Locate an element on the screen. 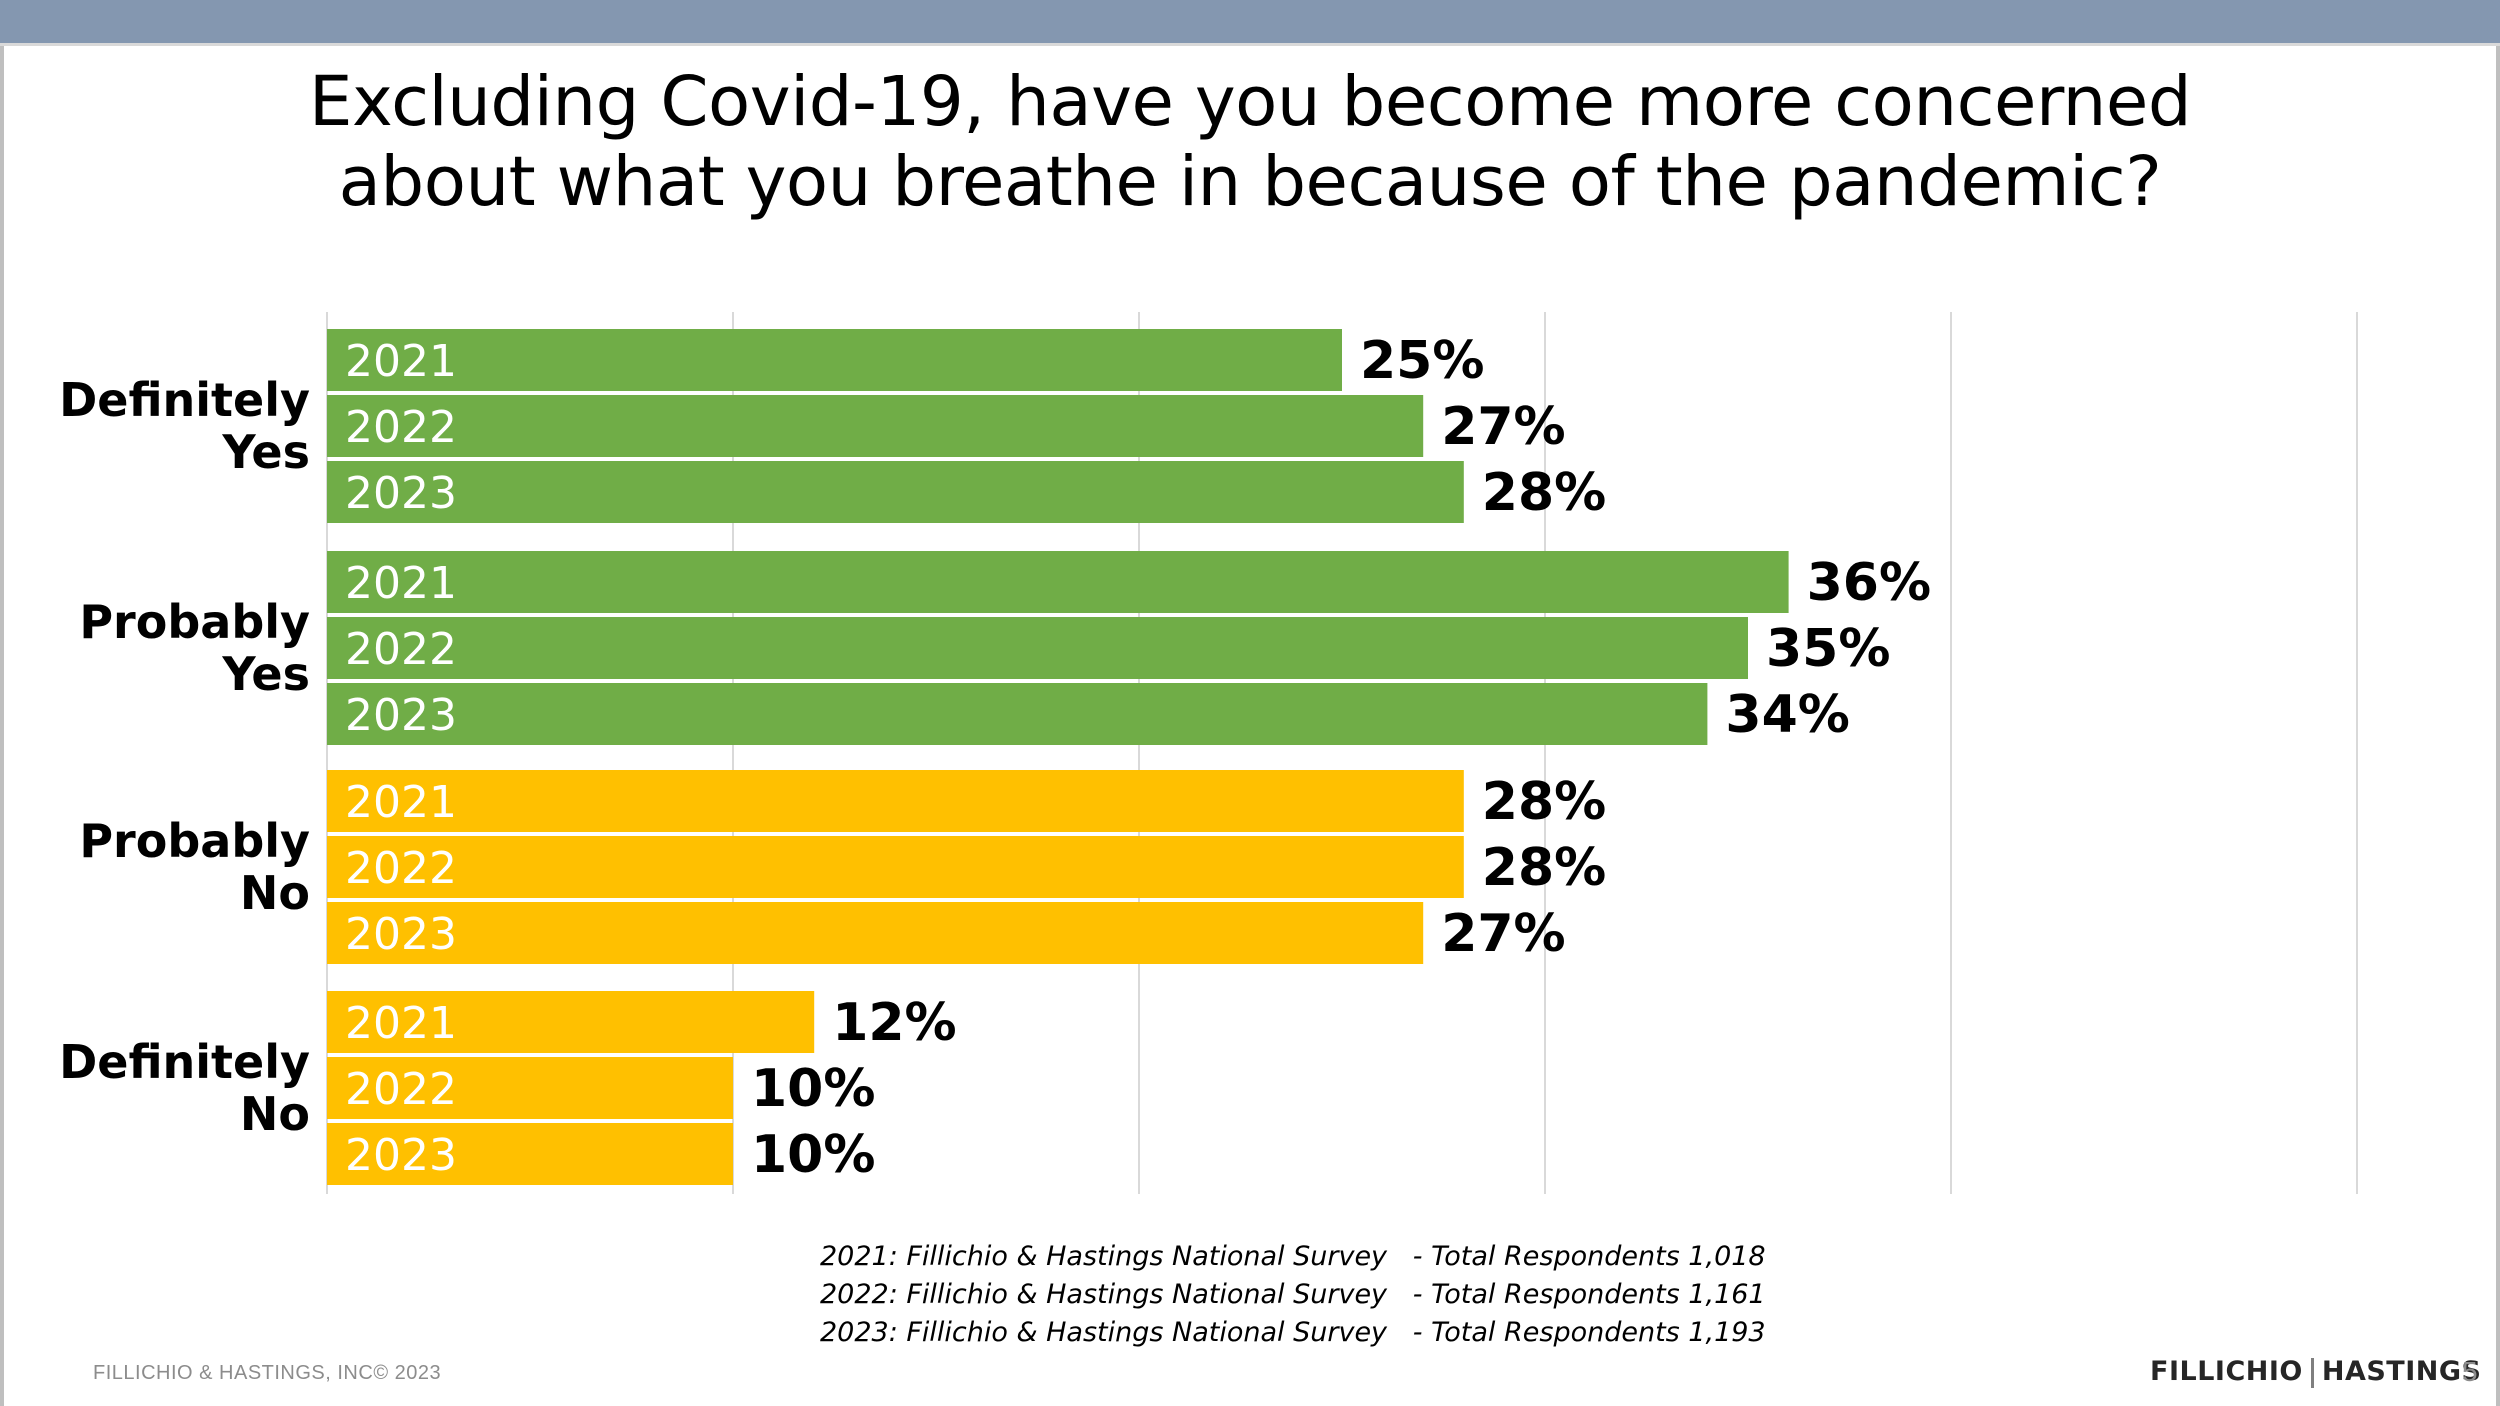 This screenshot has height=1406, width=2500. data-label-probably-yes-2021: 36% is located at coordinates (1869, 583).